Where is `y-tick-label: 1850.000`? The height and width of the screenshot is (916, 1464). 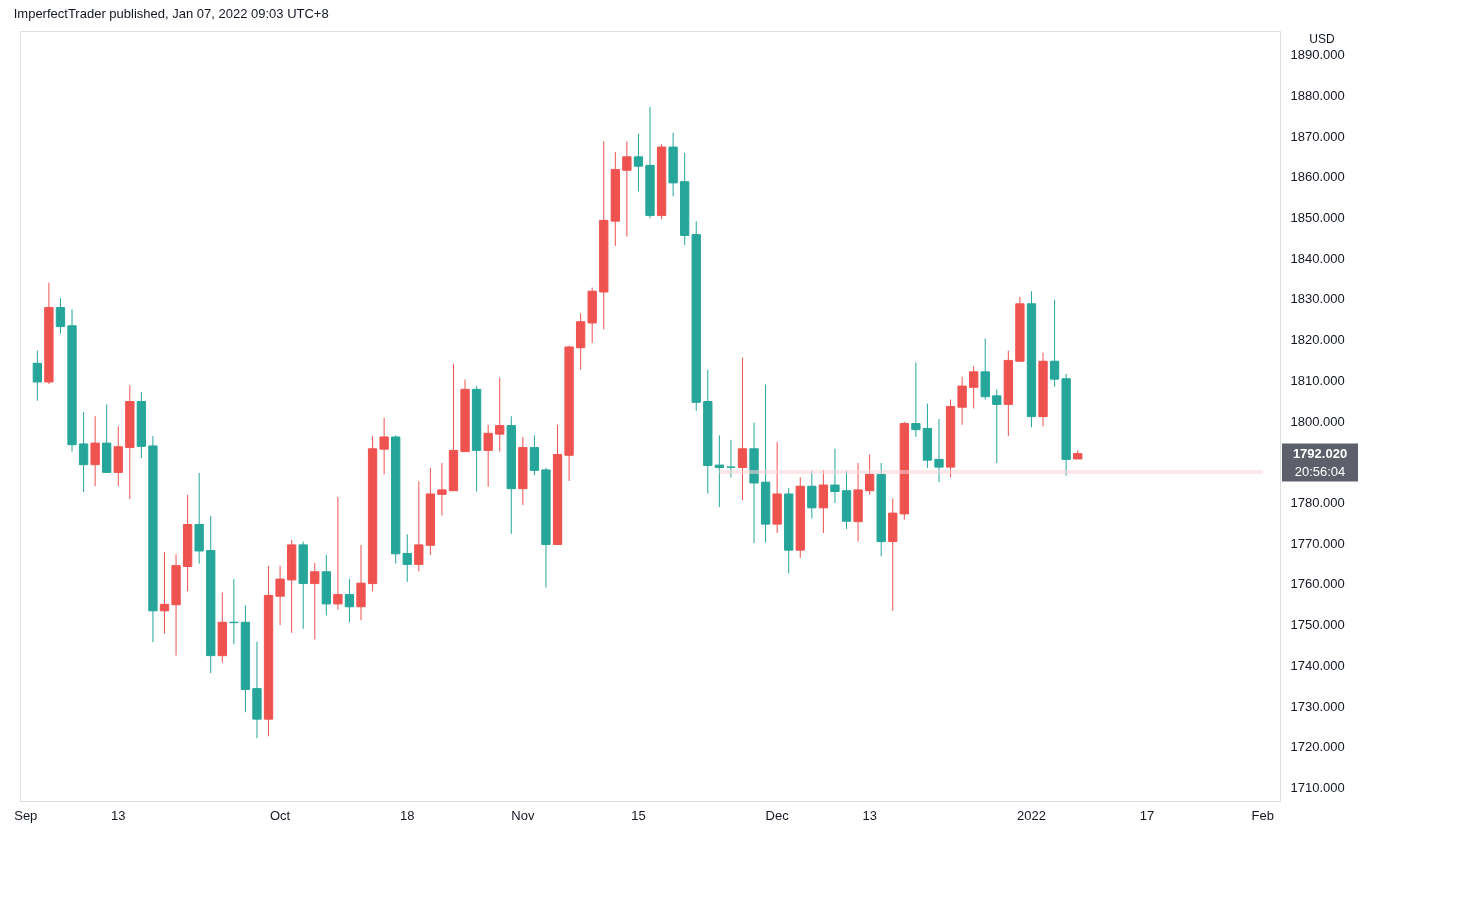
y-tick-label: 1850.000 is located at coordinates (1317, 217).